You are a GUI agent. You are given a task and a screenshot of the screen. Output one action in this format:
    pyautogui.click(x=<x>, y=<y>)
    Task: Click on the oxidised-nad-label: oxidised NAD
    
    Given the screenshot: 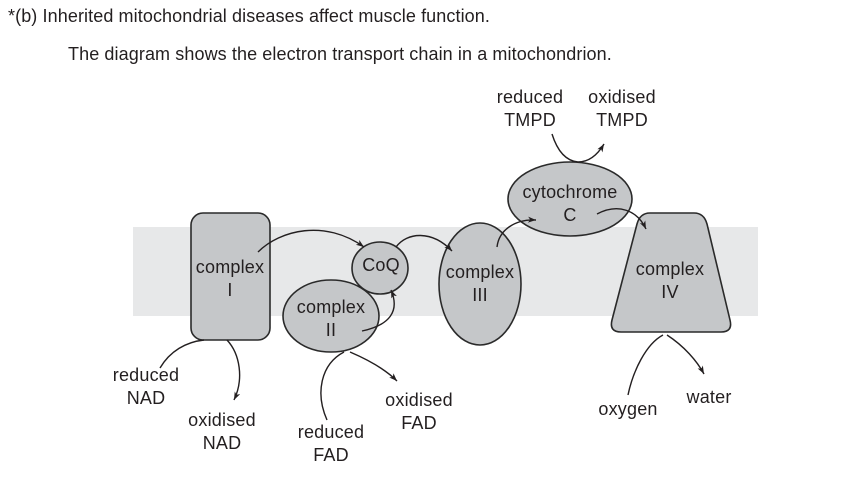 What is the action you would take?
    pyautogui.click(x=222, y=431)
    